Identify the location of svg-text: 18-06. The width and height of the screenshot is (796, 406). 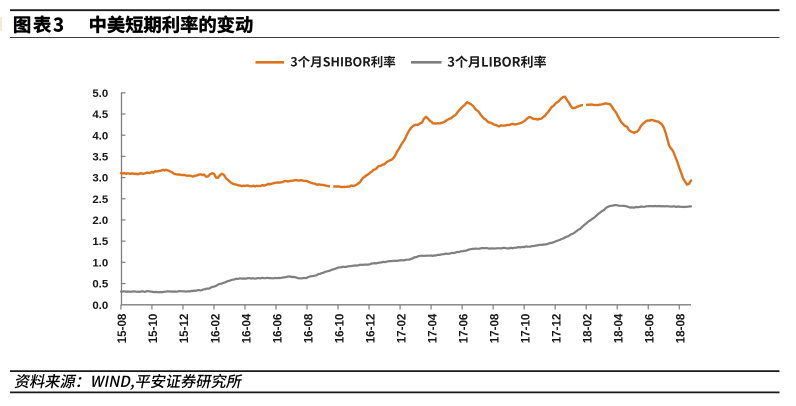
(650, 328).